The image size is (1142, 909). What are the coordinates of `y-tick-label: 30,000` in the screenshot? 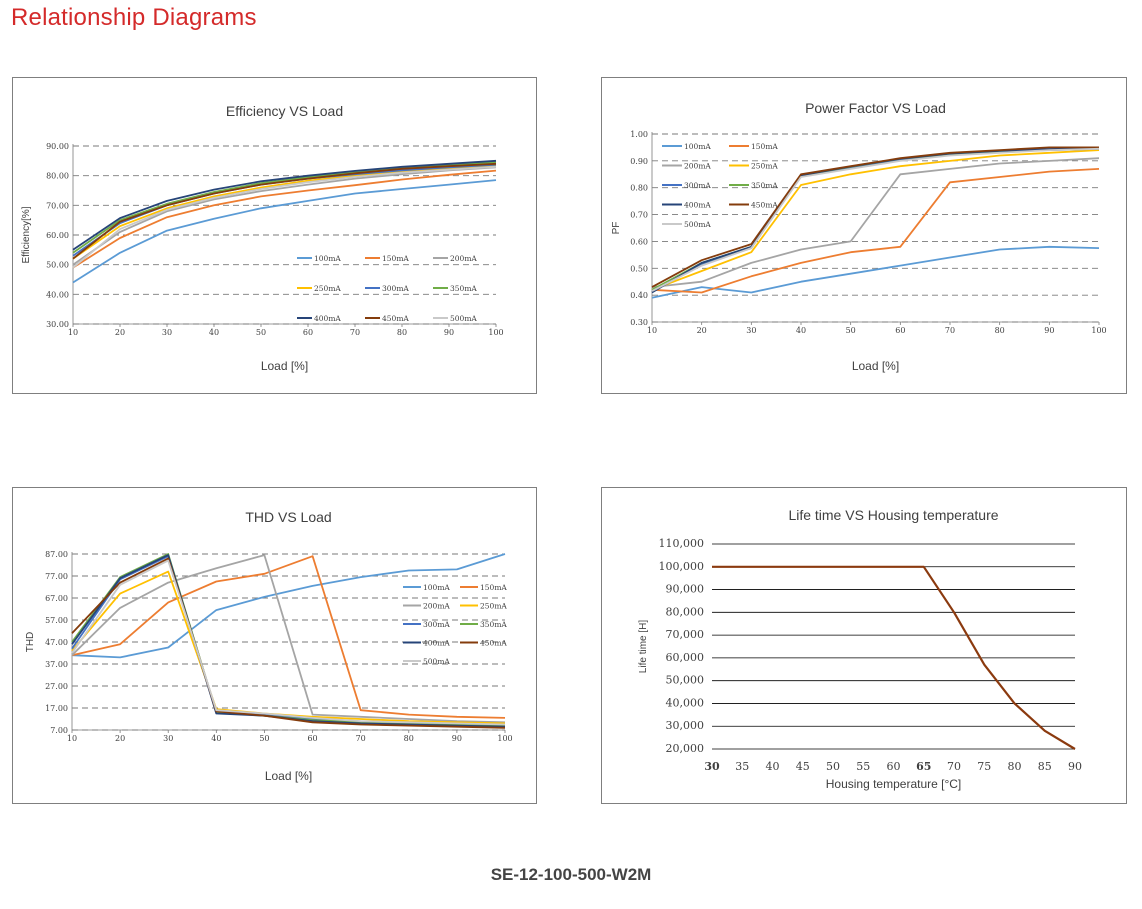 It's located at (685, 725).